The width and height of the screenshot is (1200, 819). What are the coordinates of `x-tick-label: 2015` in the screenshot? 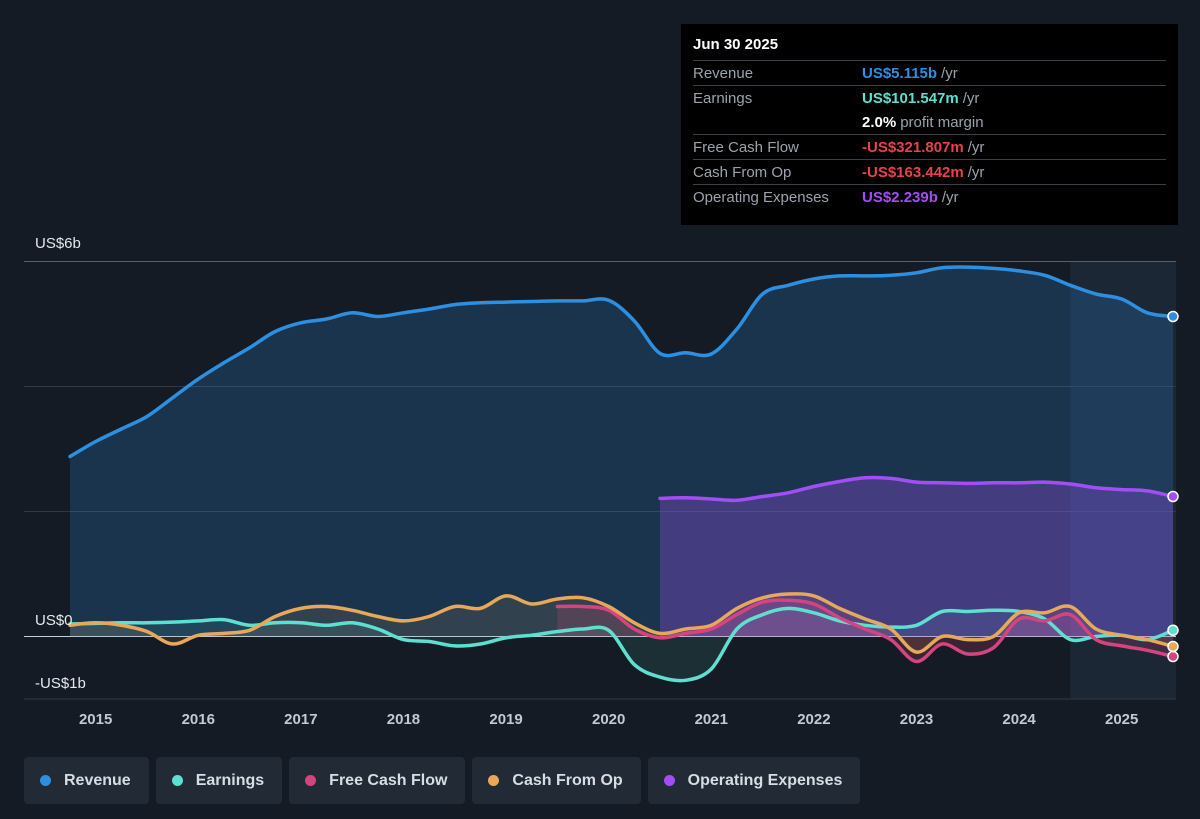 It's located at (95, 719).